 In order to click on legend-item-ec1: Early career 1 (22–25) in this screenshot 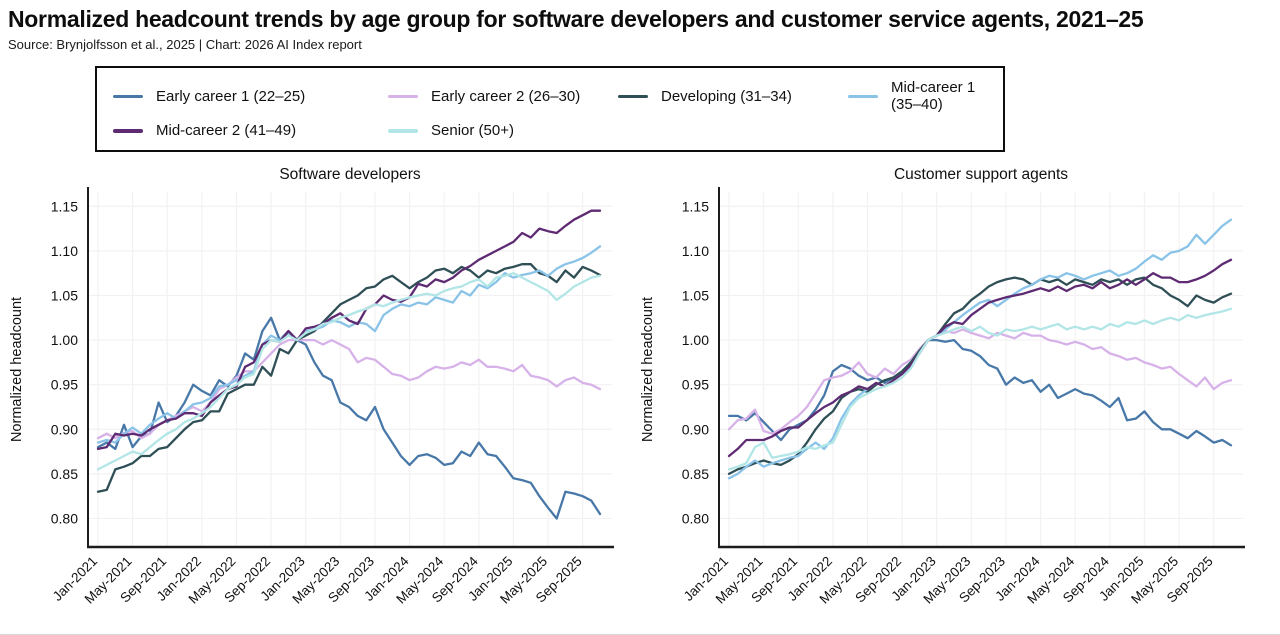, I will do `click(250, 96)`.